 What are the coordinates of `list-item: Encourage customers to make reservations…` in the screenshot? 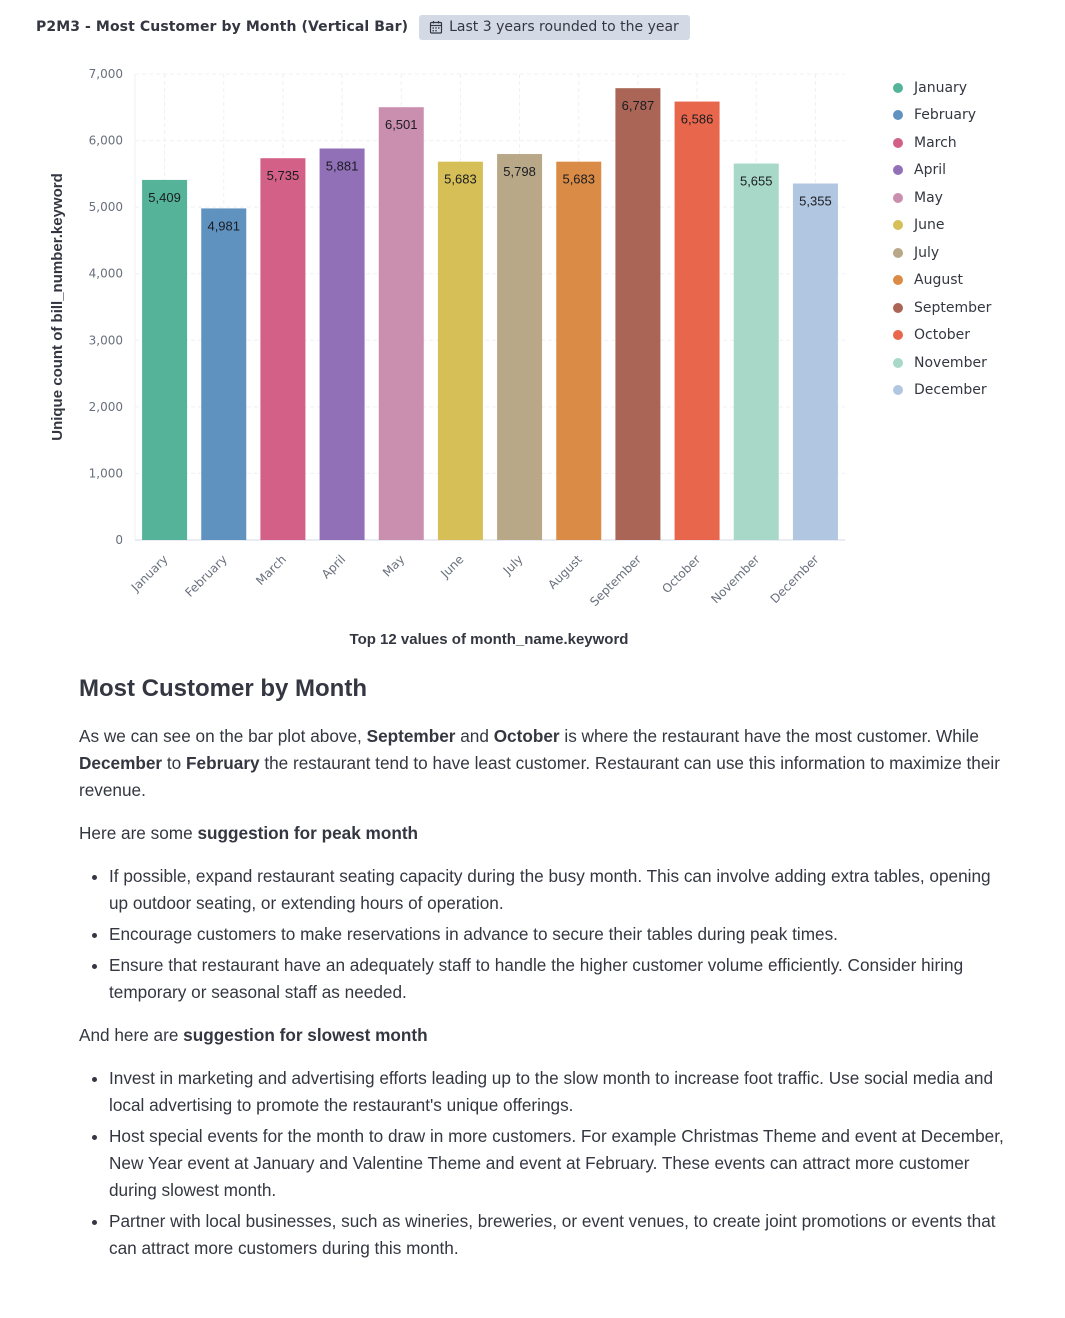 It's located at (559, 934).